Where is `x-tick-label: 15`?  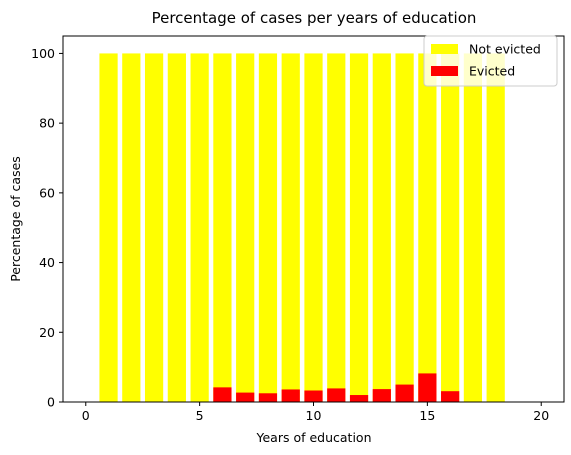
x-tick-label: 15 is located at coordinates (427, 415).